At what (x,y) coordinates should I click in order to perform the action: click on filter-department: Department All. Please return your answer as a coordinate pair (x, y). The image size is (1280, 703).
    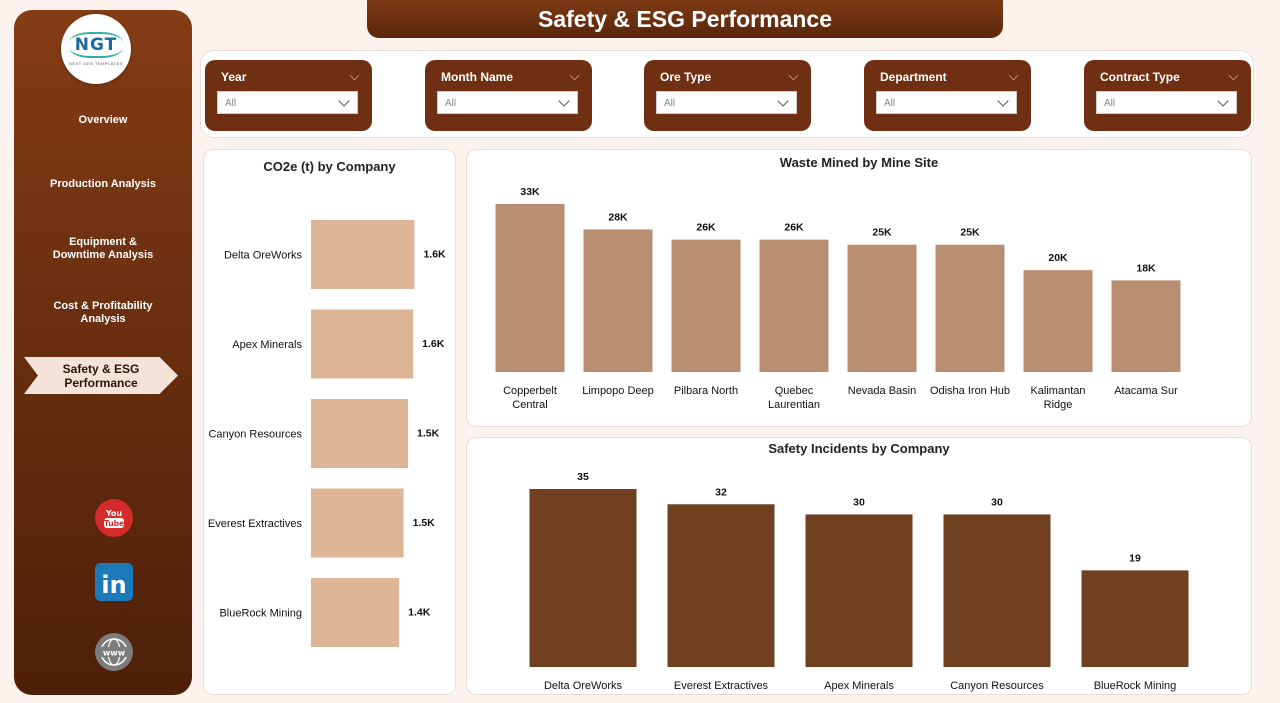
    Looking at the image, I should click on (947, 95).